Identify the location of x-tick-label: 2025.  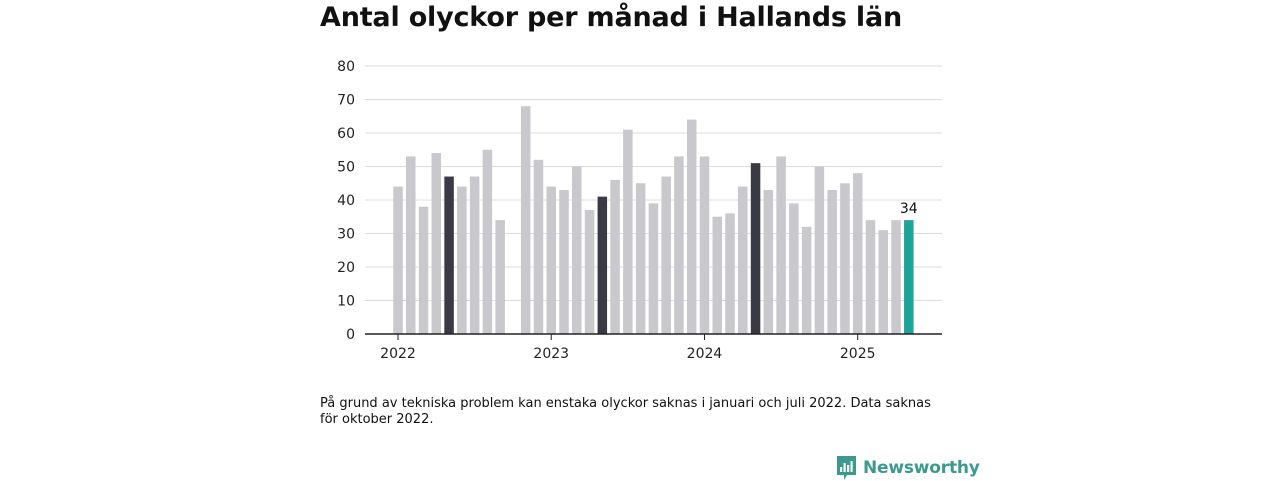
(858, 354).